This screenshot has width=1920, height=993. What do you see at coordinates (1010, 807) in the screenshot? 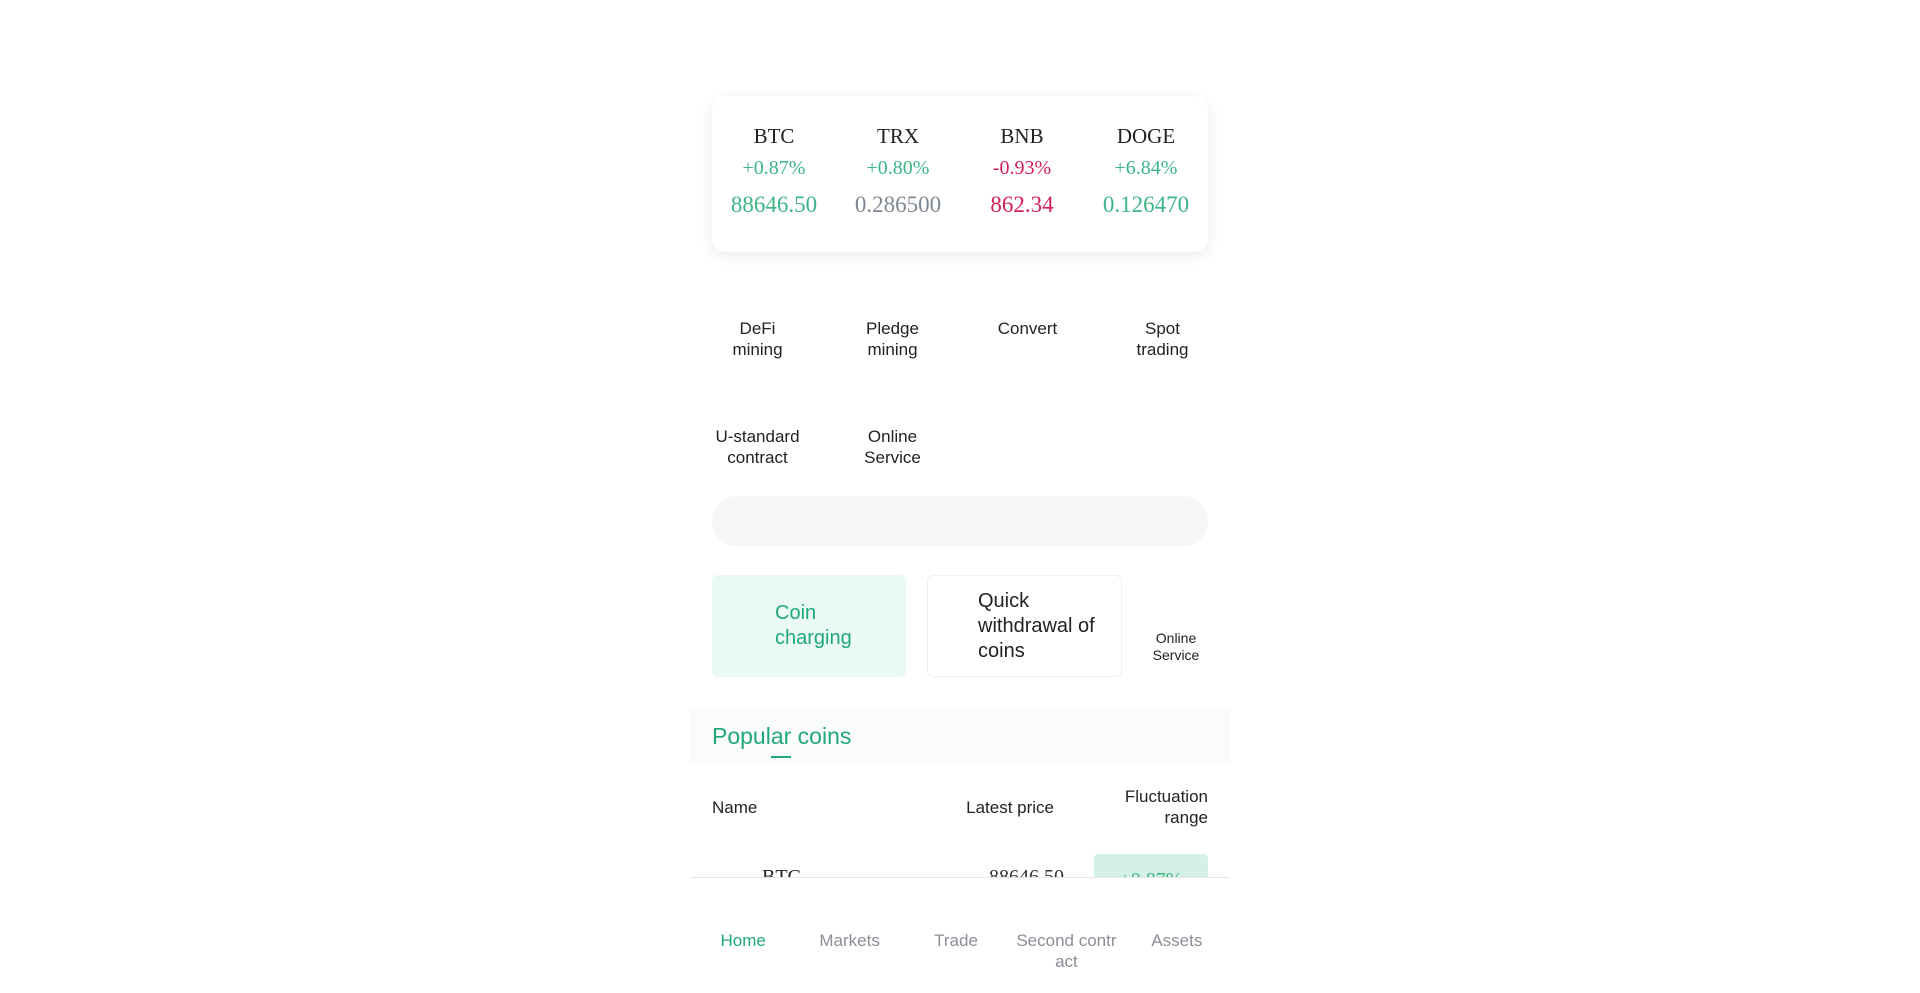
I see `column-header-price: Latest price` at bounding box center [1010, 807].